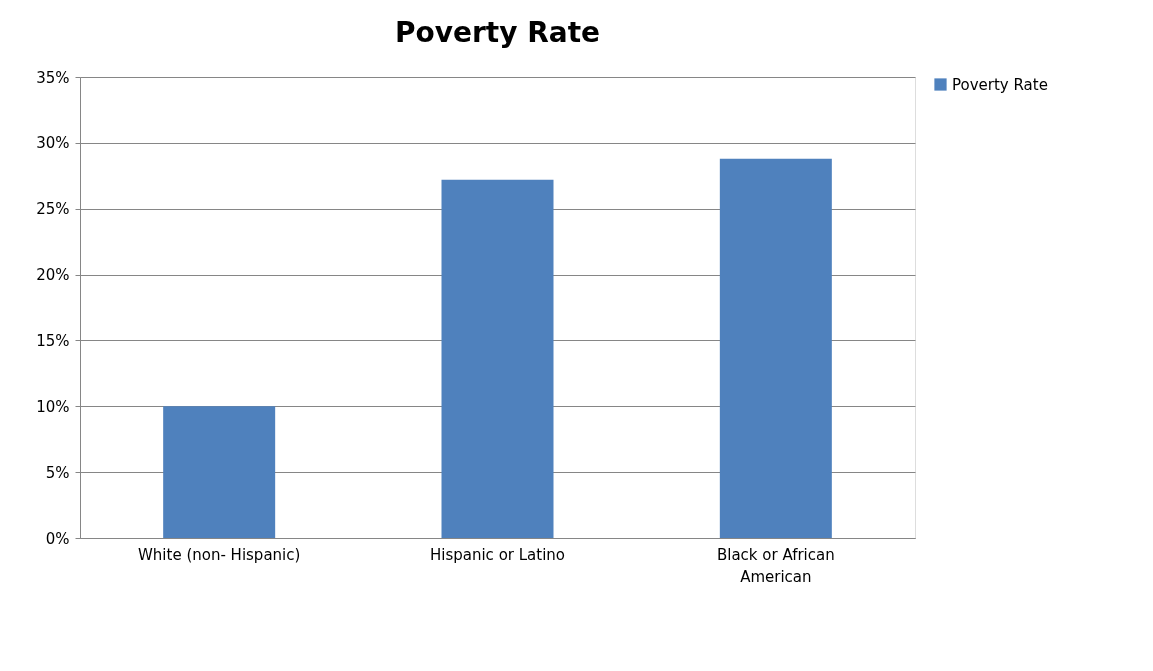  Describe the element at coordinates (775, 566) in the screenshot. I see `x-tick-label: Black or African American` at that location.